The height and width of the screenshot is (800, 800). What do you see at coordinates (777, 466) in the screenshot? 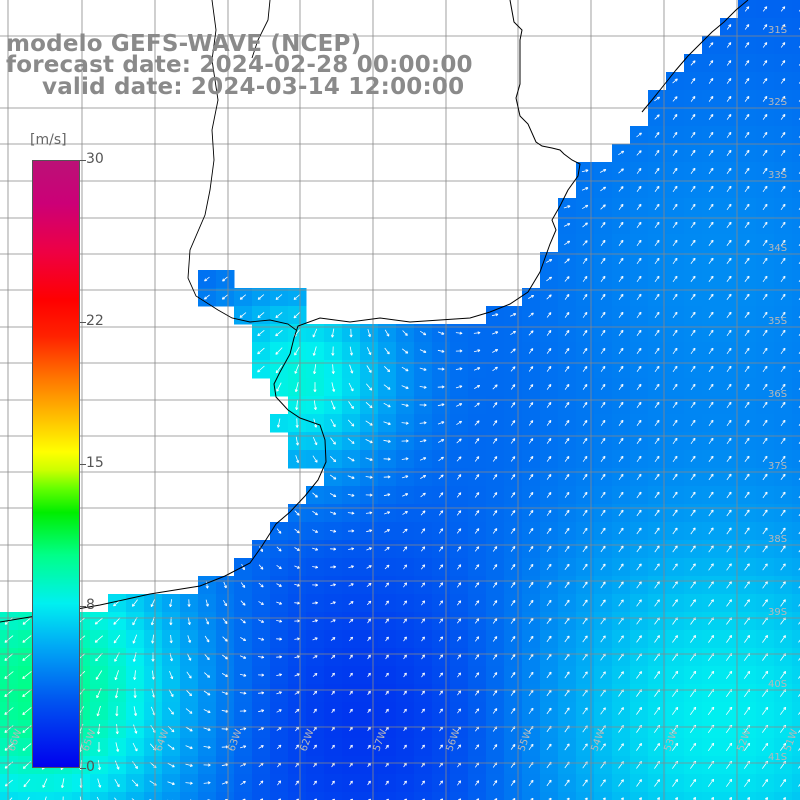
I see `latitude-label: 37S` at bounding box center [777, 466].